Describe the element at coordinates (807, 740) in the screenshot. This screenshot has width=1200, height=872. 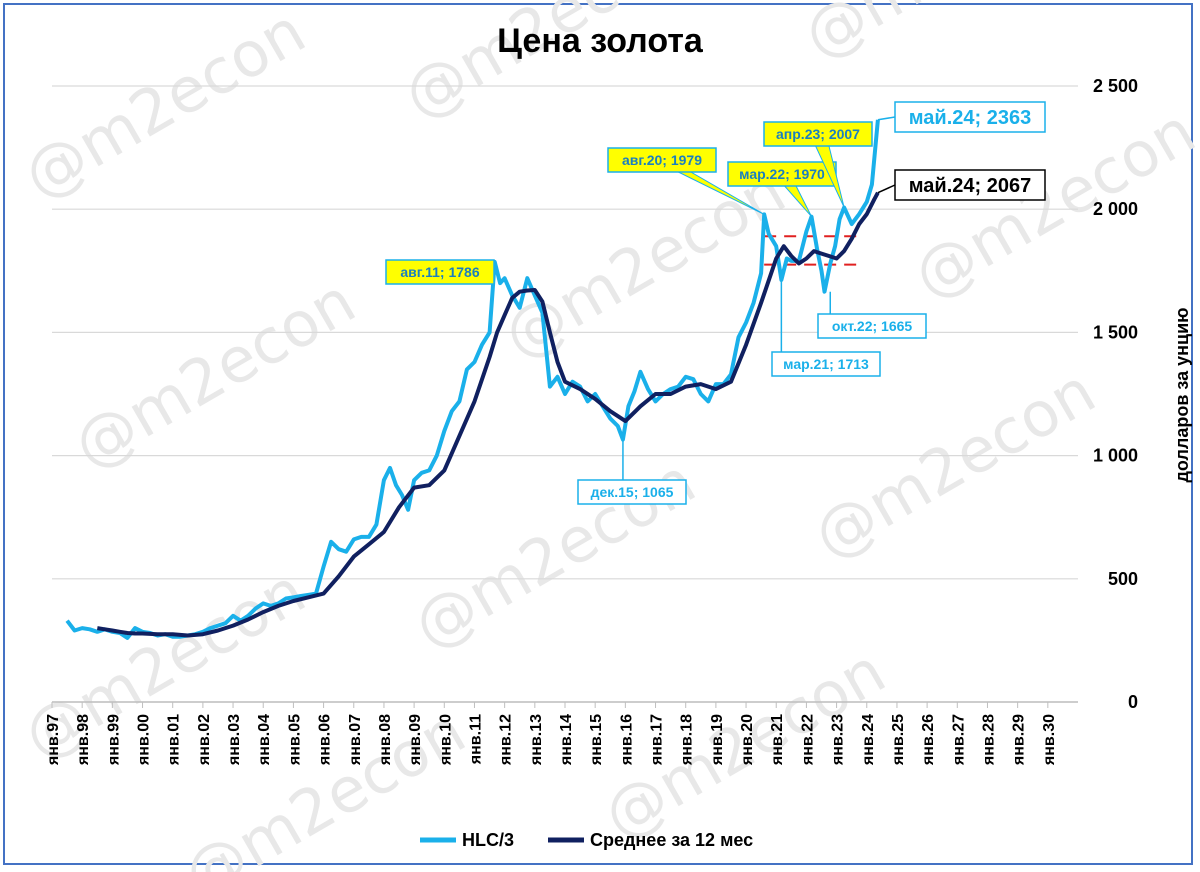
I see `x-tick-label: янв.22` at that location.